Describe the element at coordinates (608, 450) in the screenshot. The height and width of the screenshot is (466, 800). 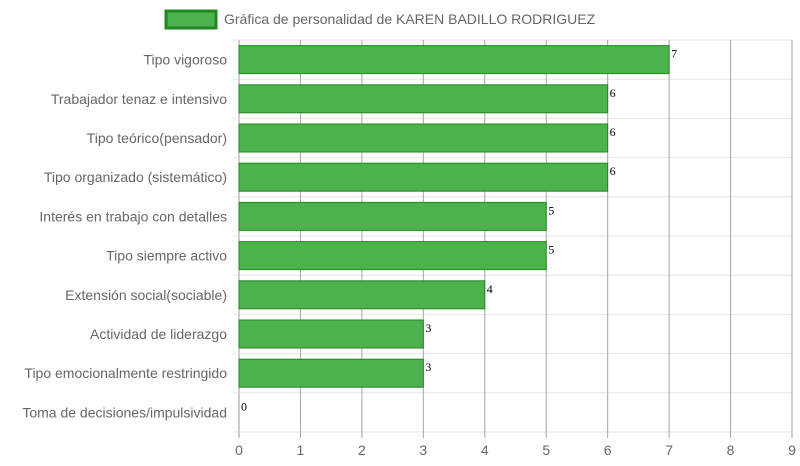
I see `x-tick-label: 6` at that location.